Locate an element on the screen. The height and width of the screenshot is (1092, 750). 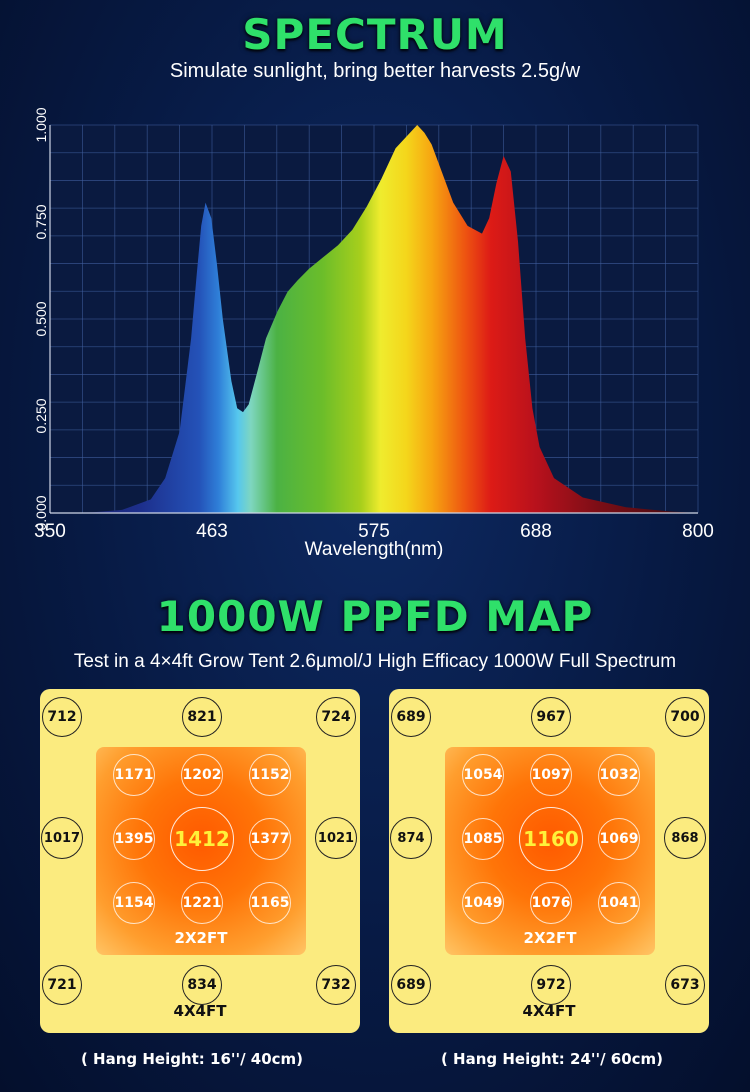
outer-ppfd-reading: 821 is located at coordinates (202, 717).